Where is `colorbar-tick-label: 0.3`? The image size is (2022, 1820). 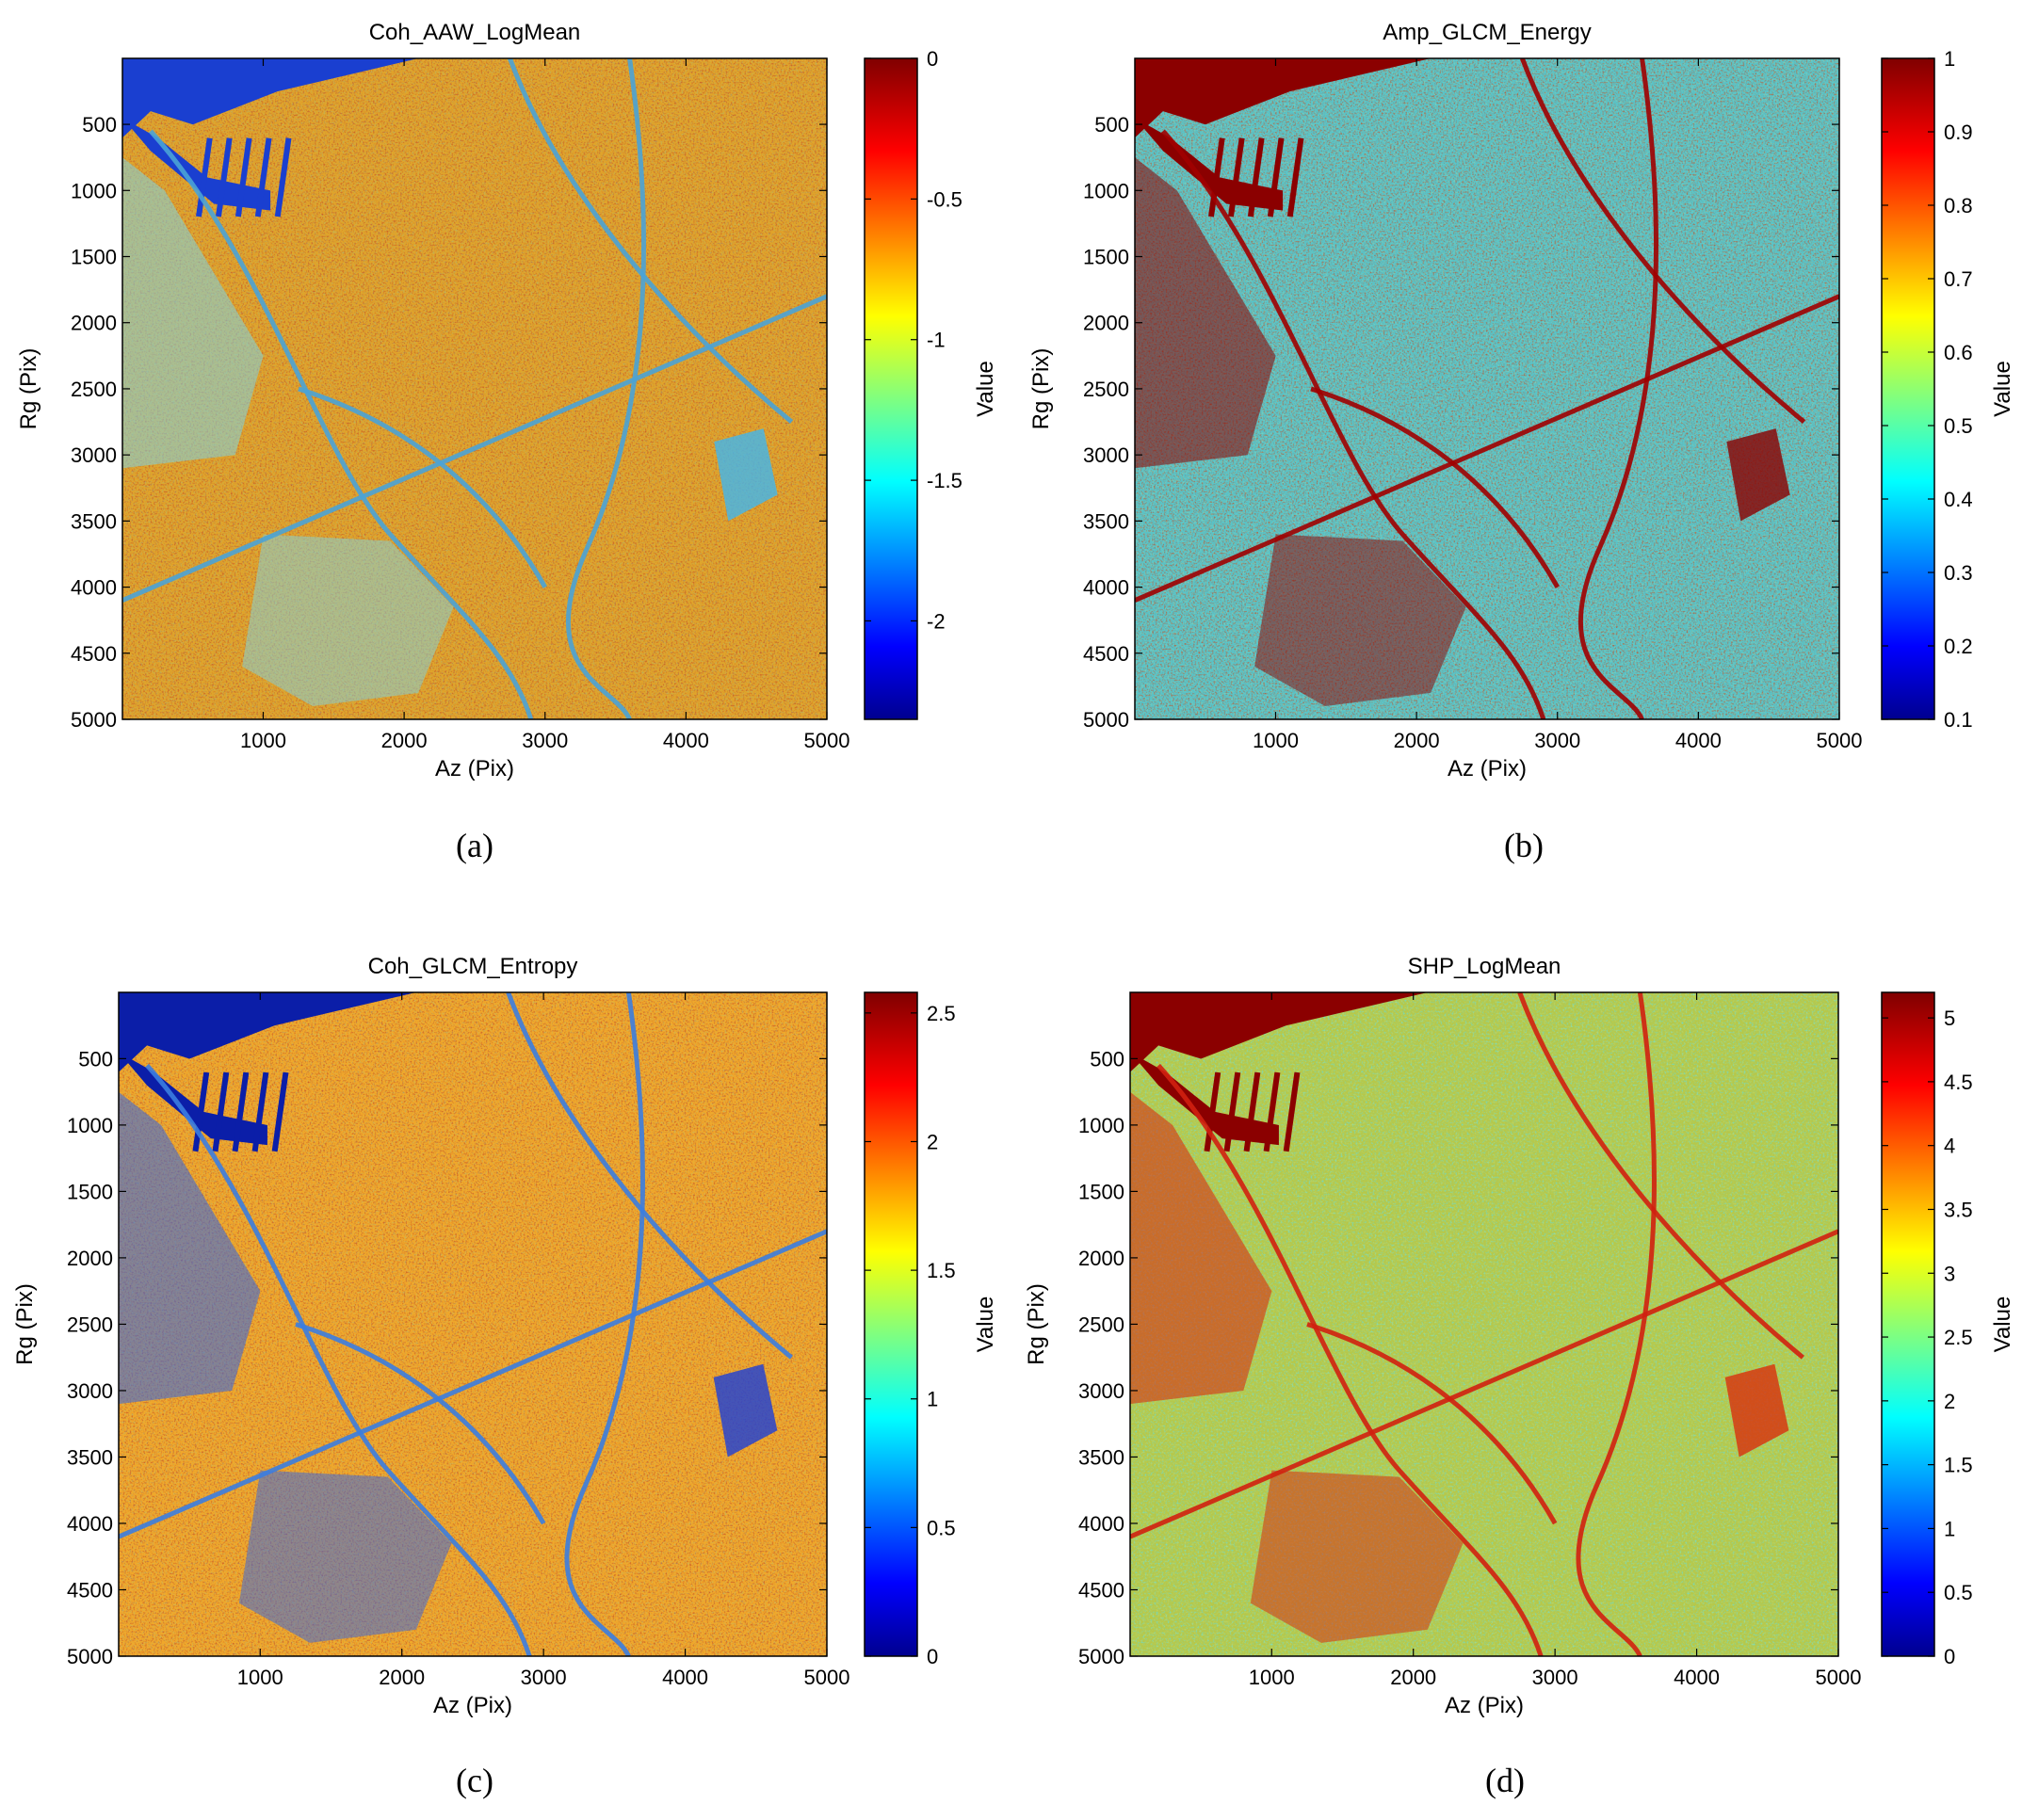
colorbar-tick-label: 0.3 is located at coordinates (1958, 573).